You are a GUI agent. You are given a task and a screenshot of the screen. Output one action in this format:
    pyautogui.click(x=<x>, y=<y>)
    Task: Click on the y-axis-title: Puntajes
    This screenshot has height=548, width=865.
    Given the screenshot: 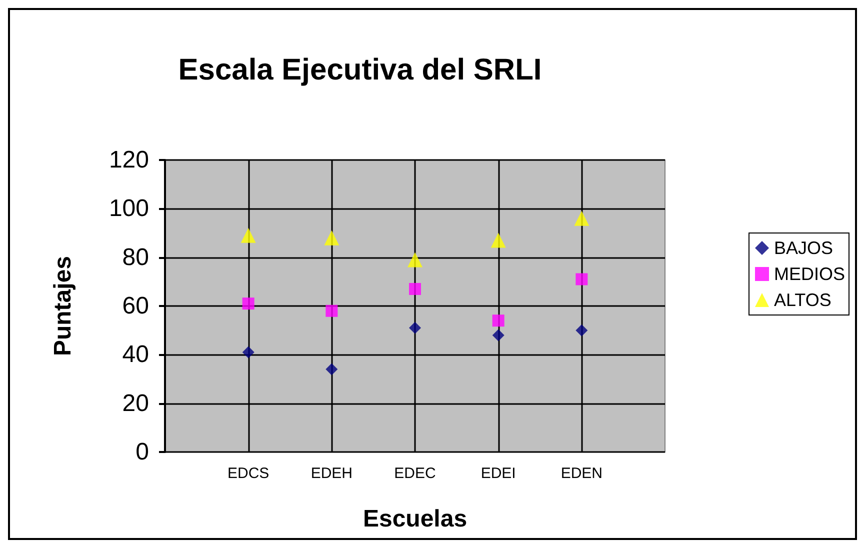 What is the action you would take?
    pyautogui.click(x=63, y=306)
    